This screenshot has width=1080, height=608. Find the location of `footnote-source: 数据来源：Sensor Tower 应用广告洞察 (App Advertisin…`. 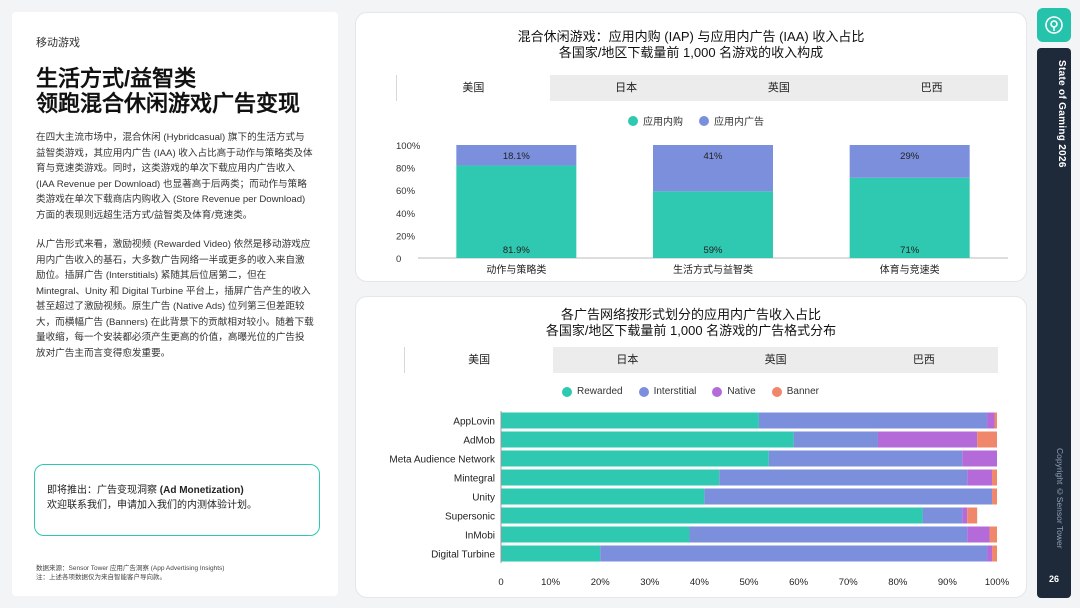

footnote-source: 数据来源：Sensor Tower 应用广告洞察 (App Advertisin… is located at coordinates (130, 568).